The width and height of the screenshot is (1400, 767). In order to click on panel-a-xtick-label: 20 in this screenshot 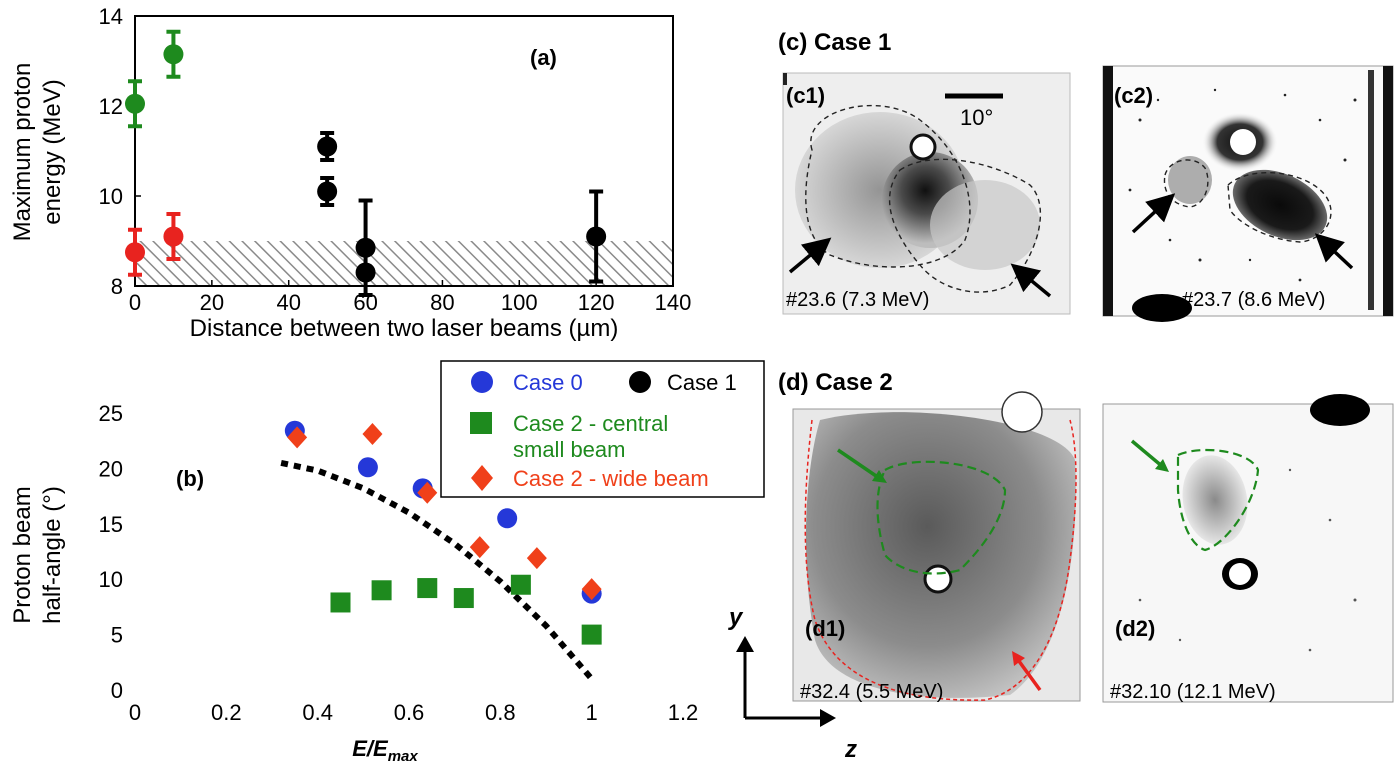, I will do `click(212, 302)`.